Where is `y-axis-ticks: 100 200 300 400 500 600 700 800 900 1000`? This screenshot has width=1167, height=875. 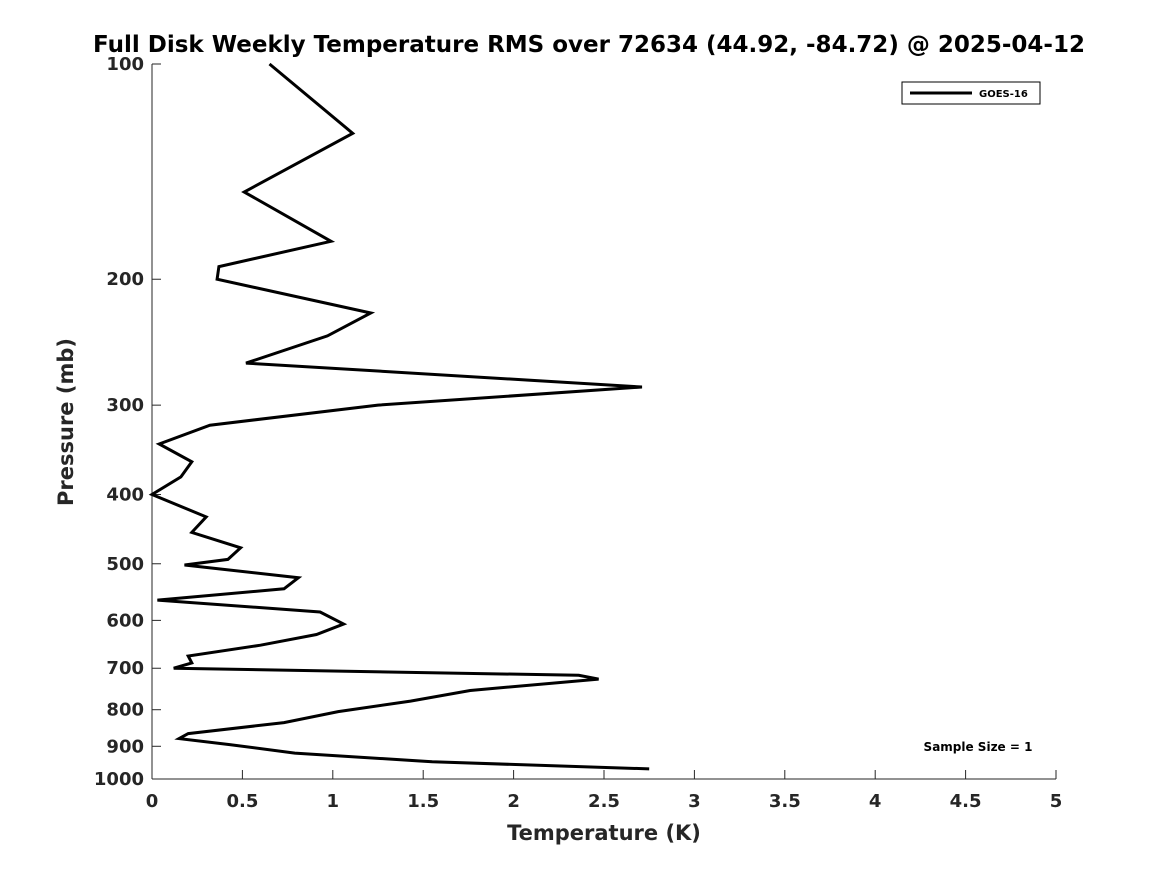 y-axis-ticks: 100 200 300 400 500 600 700 800 900 1000 is located at coordinates (127, 422).